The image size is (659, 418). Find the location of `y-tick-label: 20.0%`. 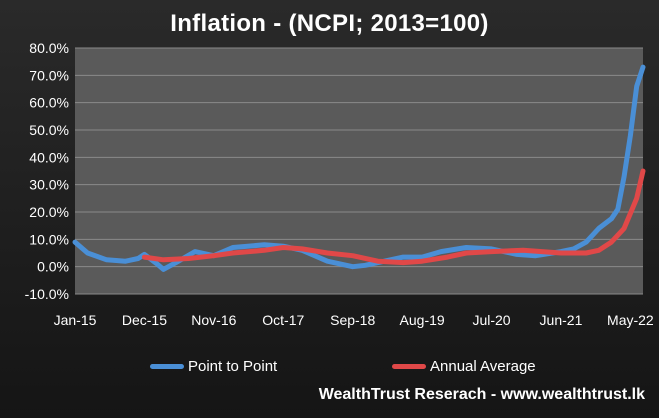

y-tick-label: 20.0% is located at coordinates (49, 212).